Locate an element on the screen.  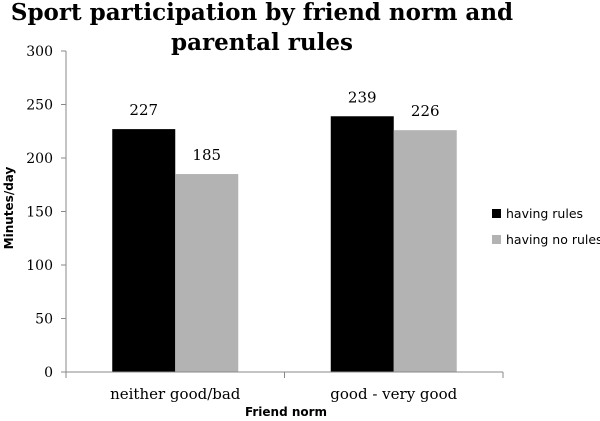
chart-title-line-1: Sport participation by friend norm and is located at coordinates (262, 13).